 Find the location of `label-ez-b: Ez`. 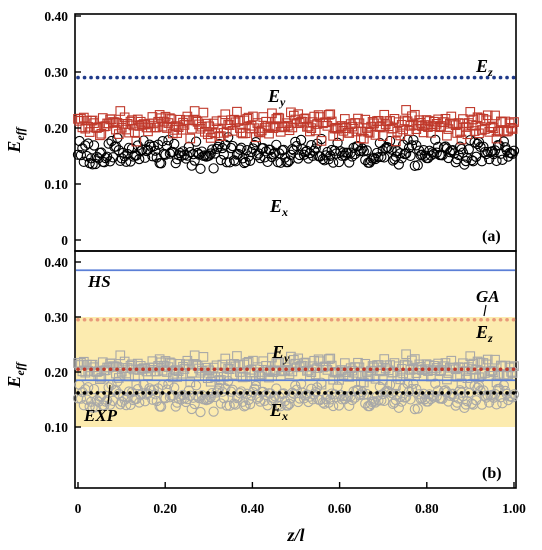

label-ez-b: Ez is located at coordinates (484, 333).